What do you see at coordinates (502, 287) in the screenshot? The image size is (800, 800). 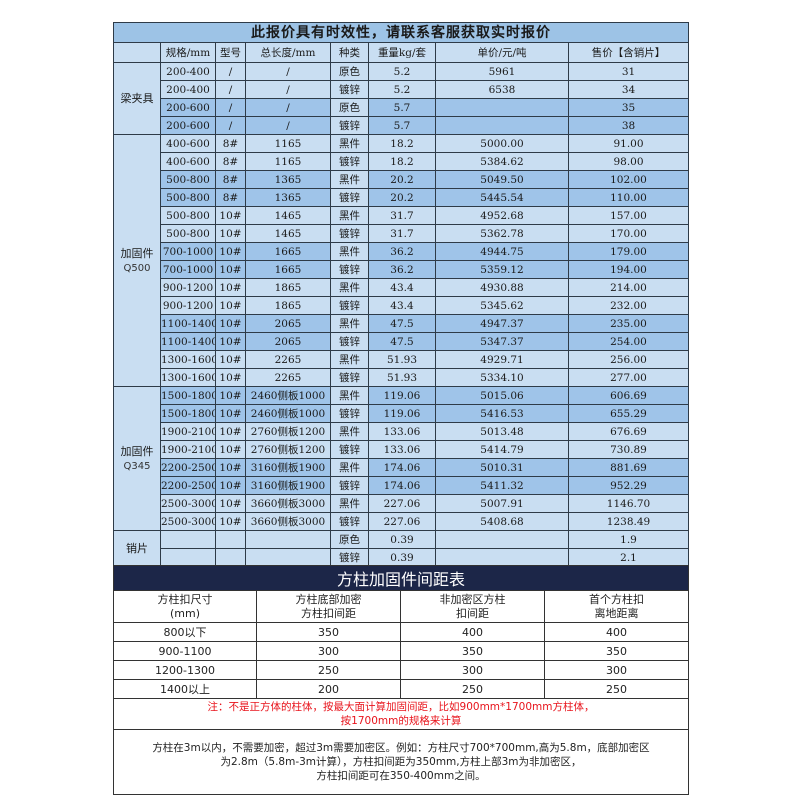 I see `table-cell: 4930.88` at bounding box center [502, 287].